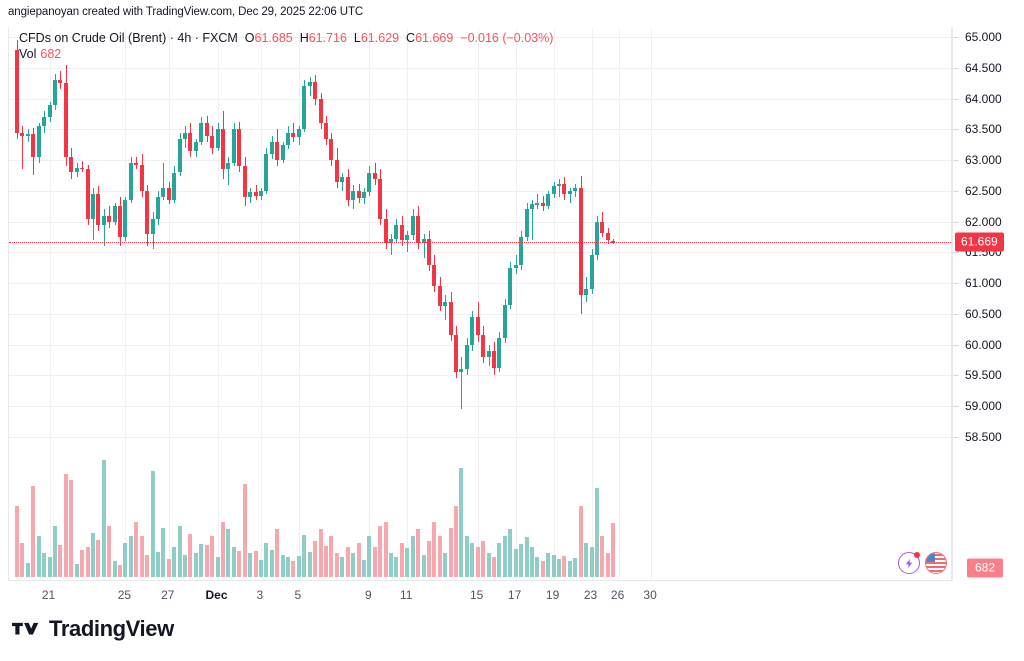 This screenshot has height=661, width=1024. Describe the element at coordinates (25, 628) in the screenshot. I see `tradingview-mark-icon` at that location.